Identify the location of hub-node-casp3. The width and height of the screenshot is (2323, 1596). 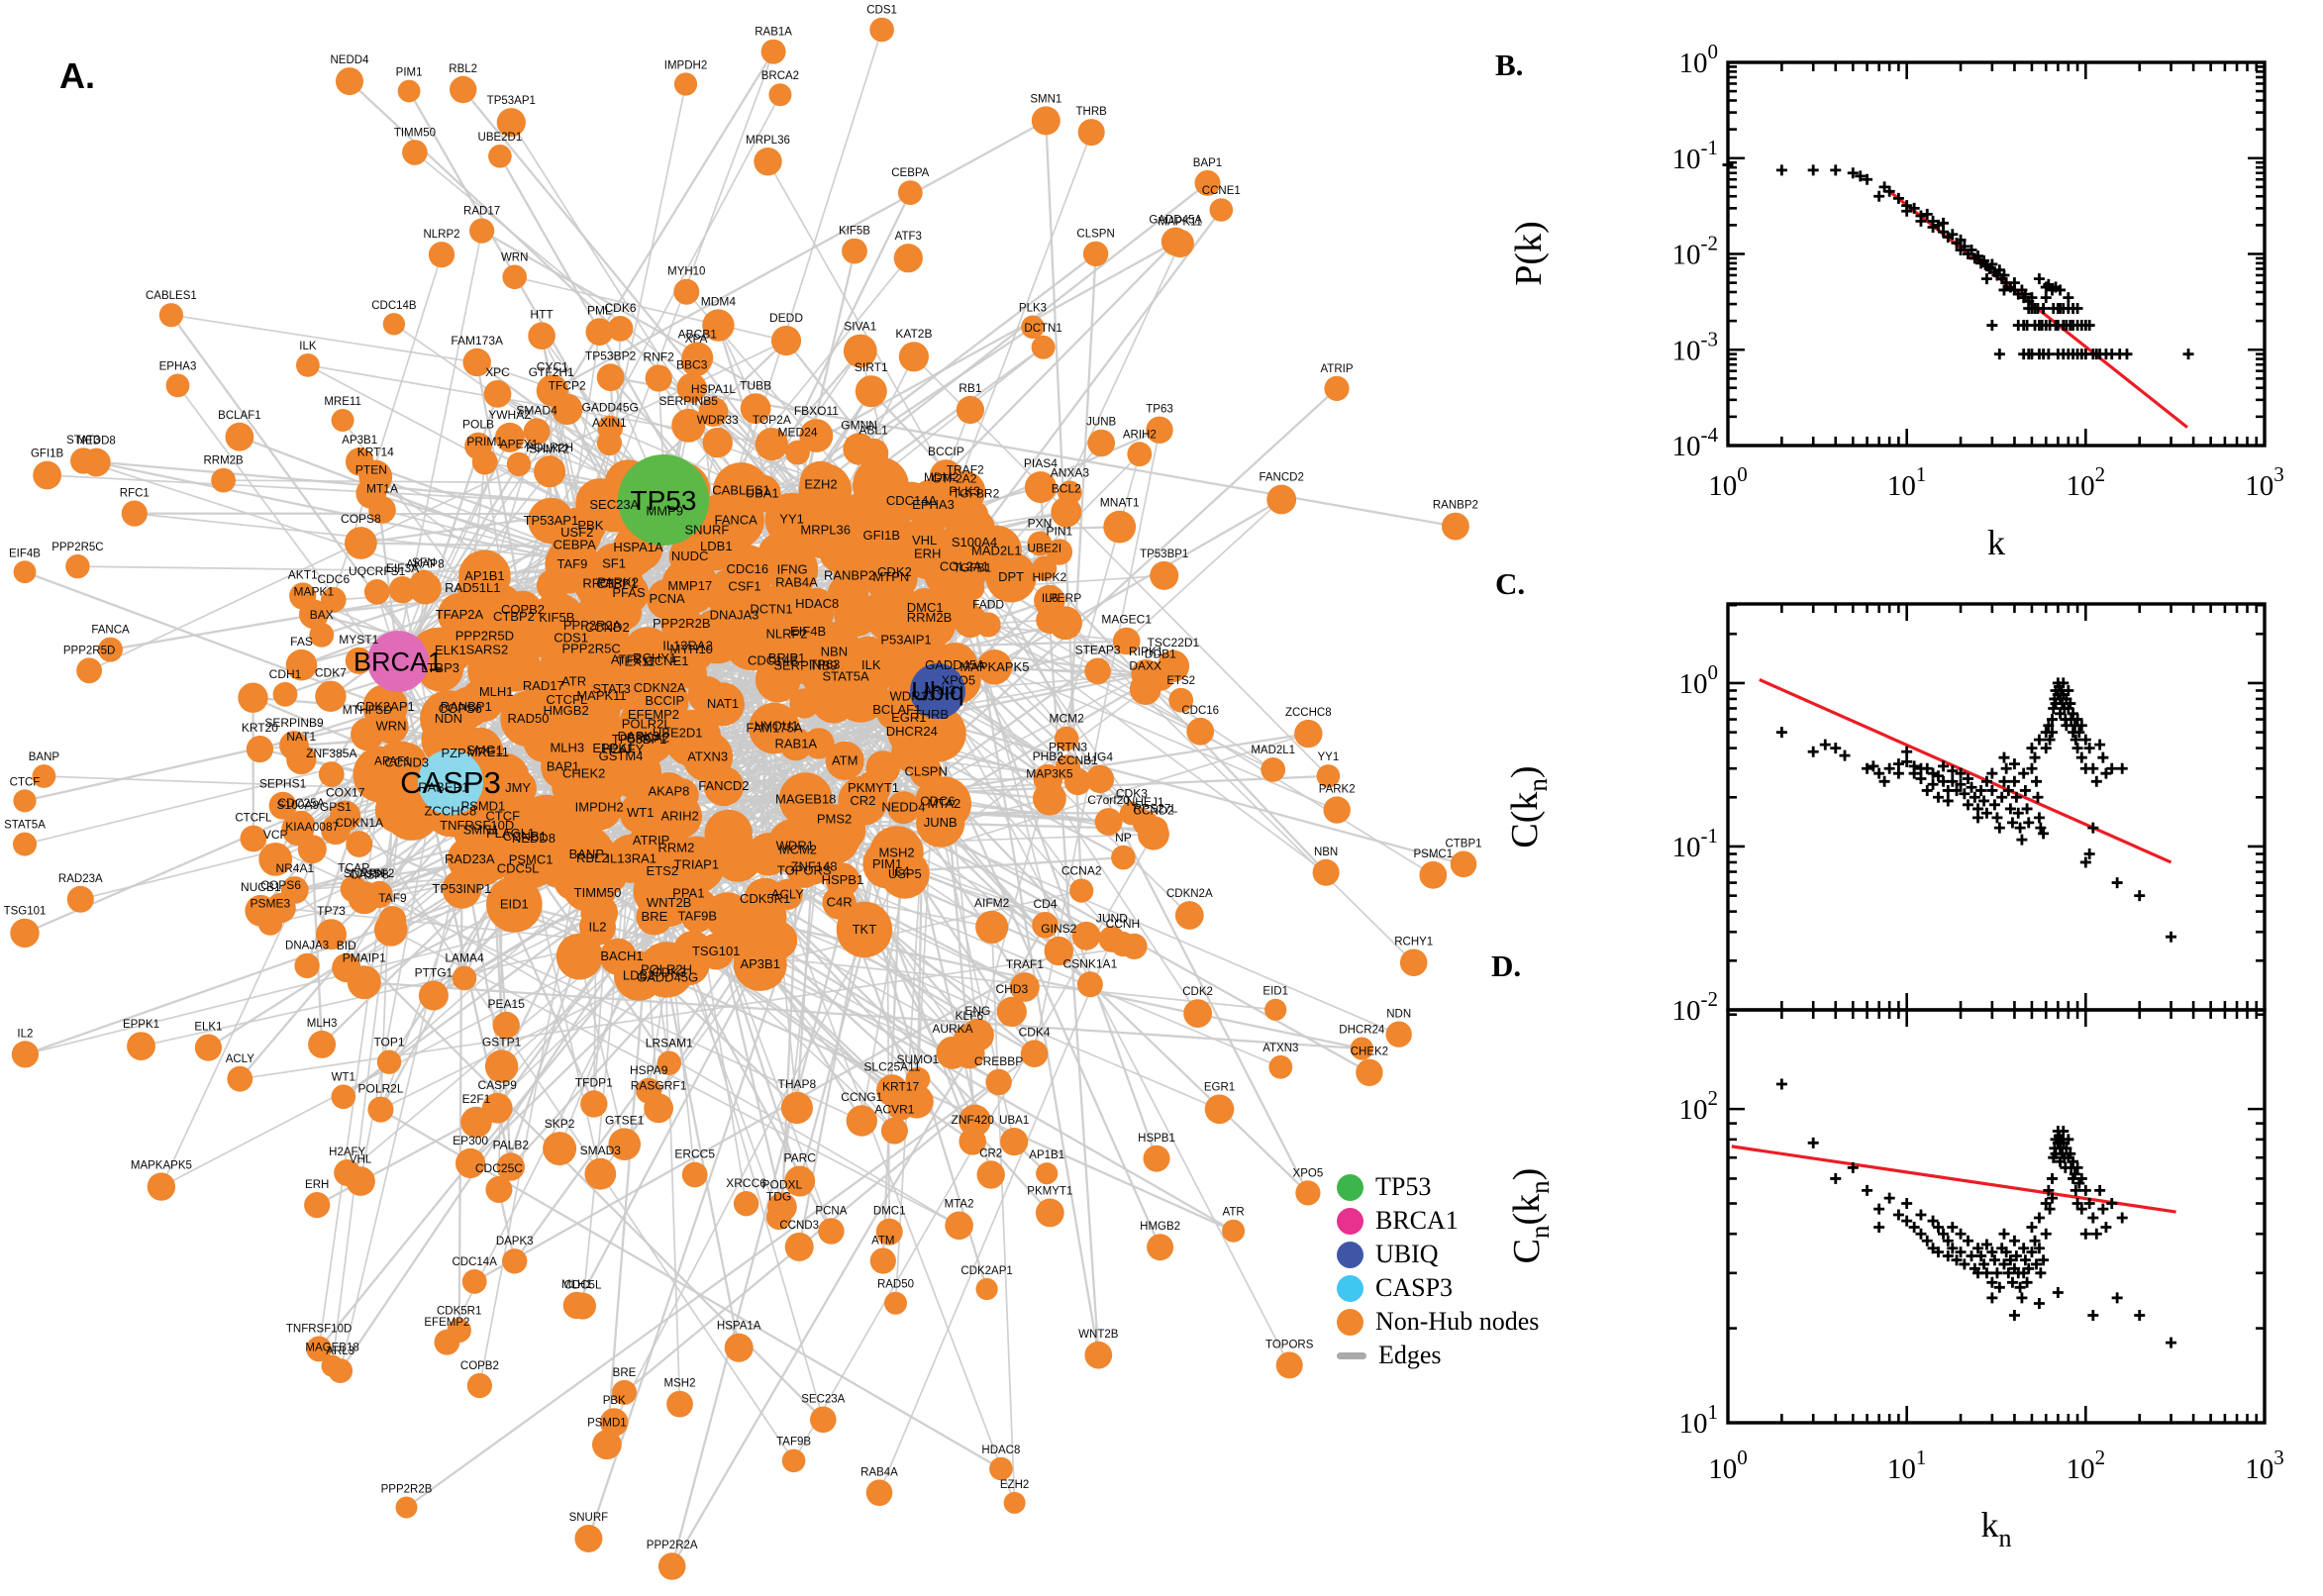
(450, 782).